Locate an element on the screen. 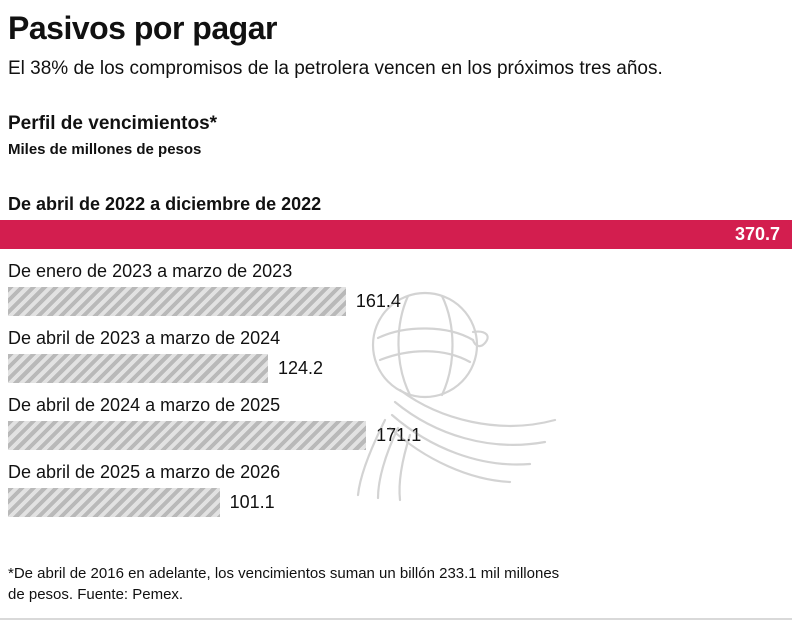  bar-row: De abril de 2023 a marzo de 2024 124.2 is located at coordinates (396, 356).